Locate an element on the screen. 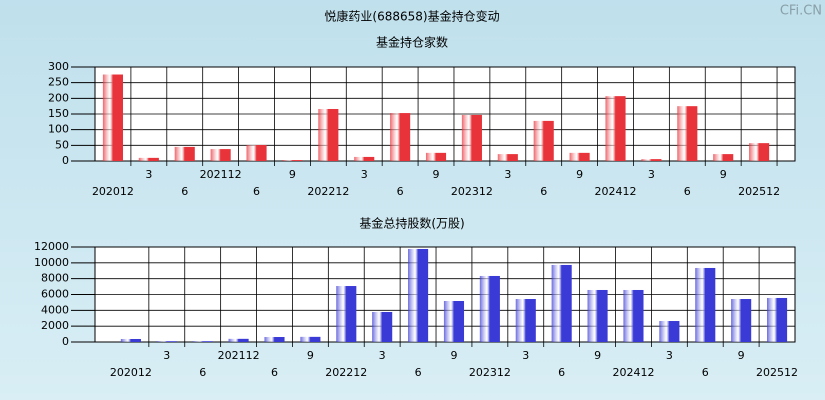 The height and width of the screenshot is (400, 825). y-tick-label: 12000 is located at coordinates (51, 246).